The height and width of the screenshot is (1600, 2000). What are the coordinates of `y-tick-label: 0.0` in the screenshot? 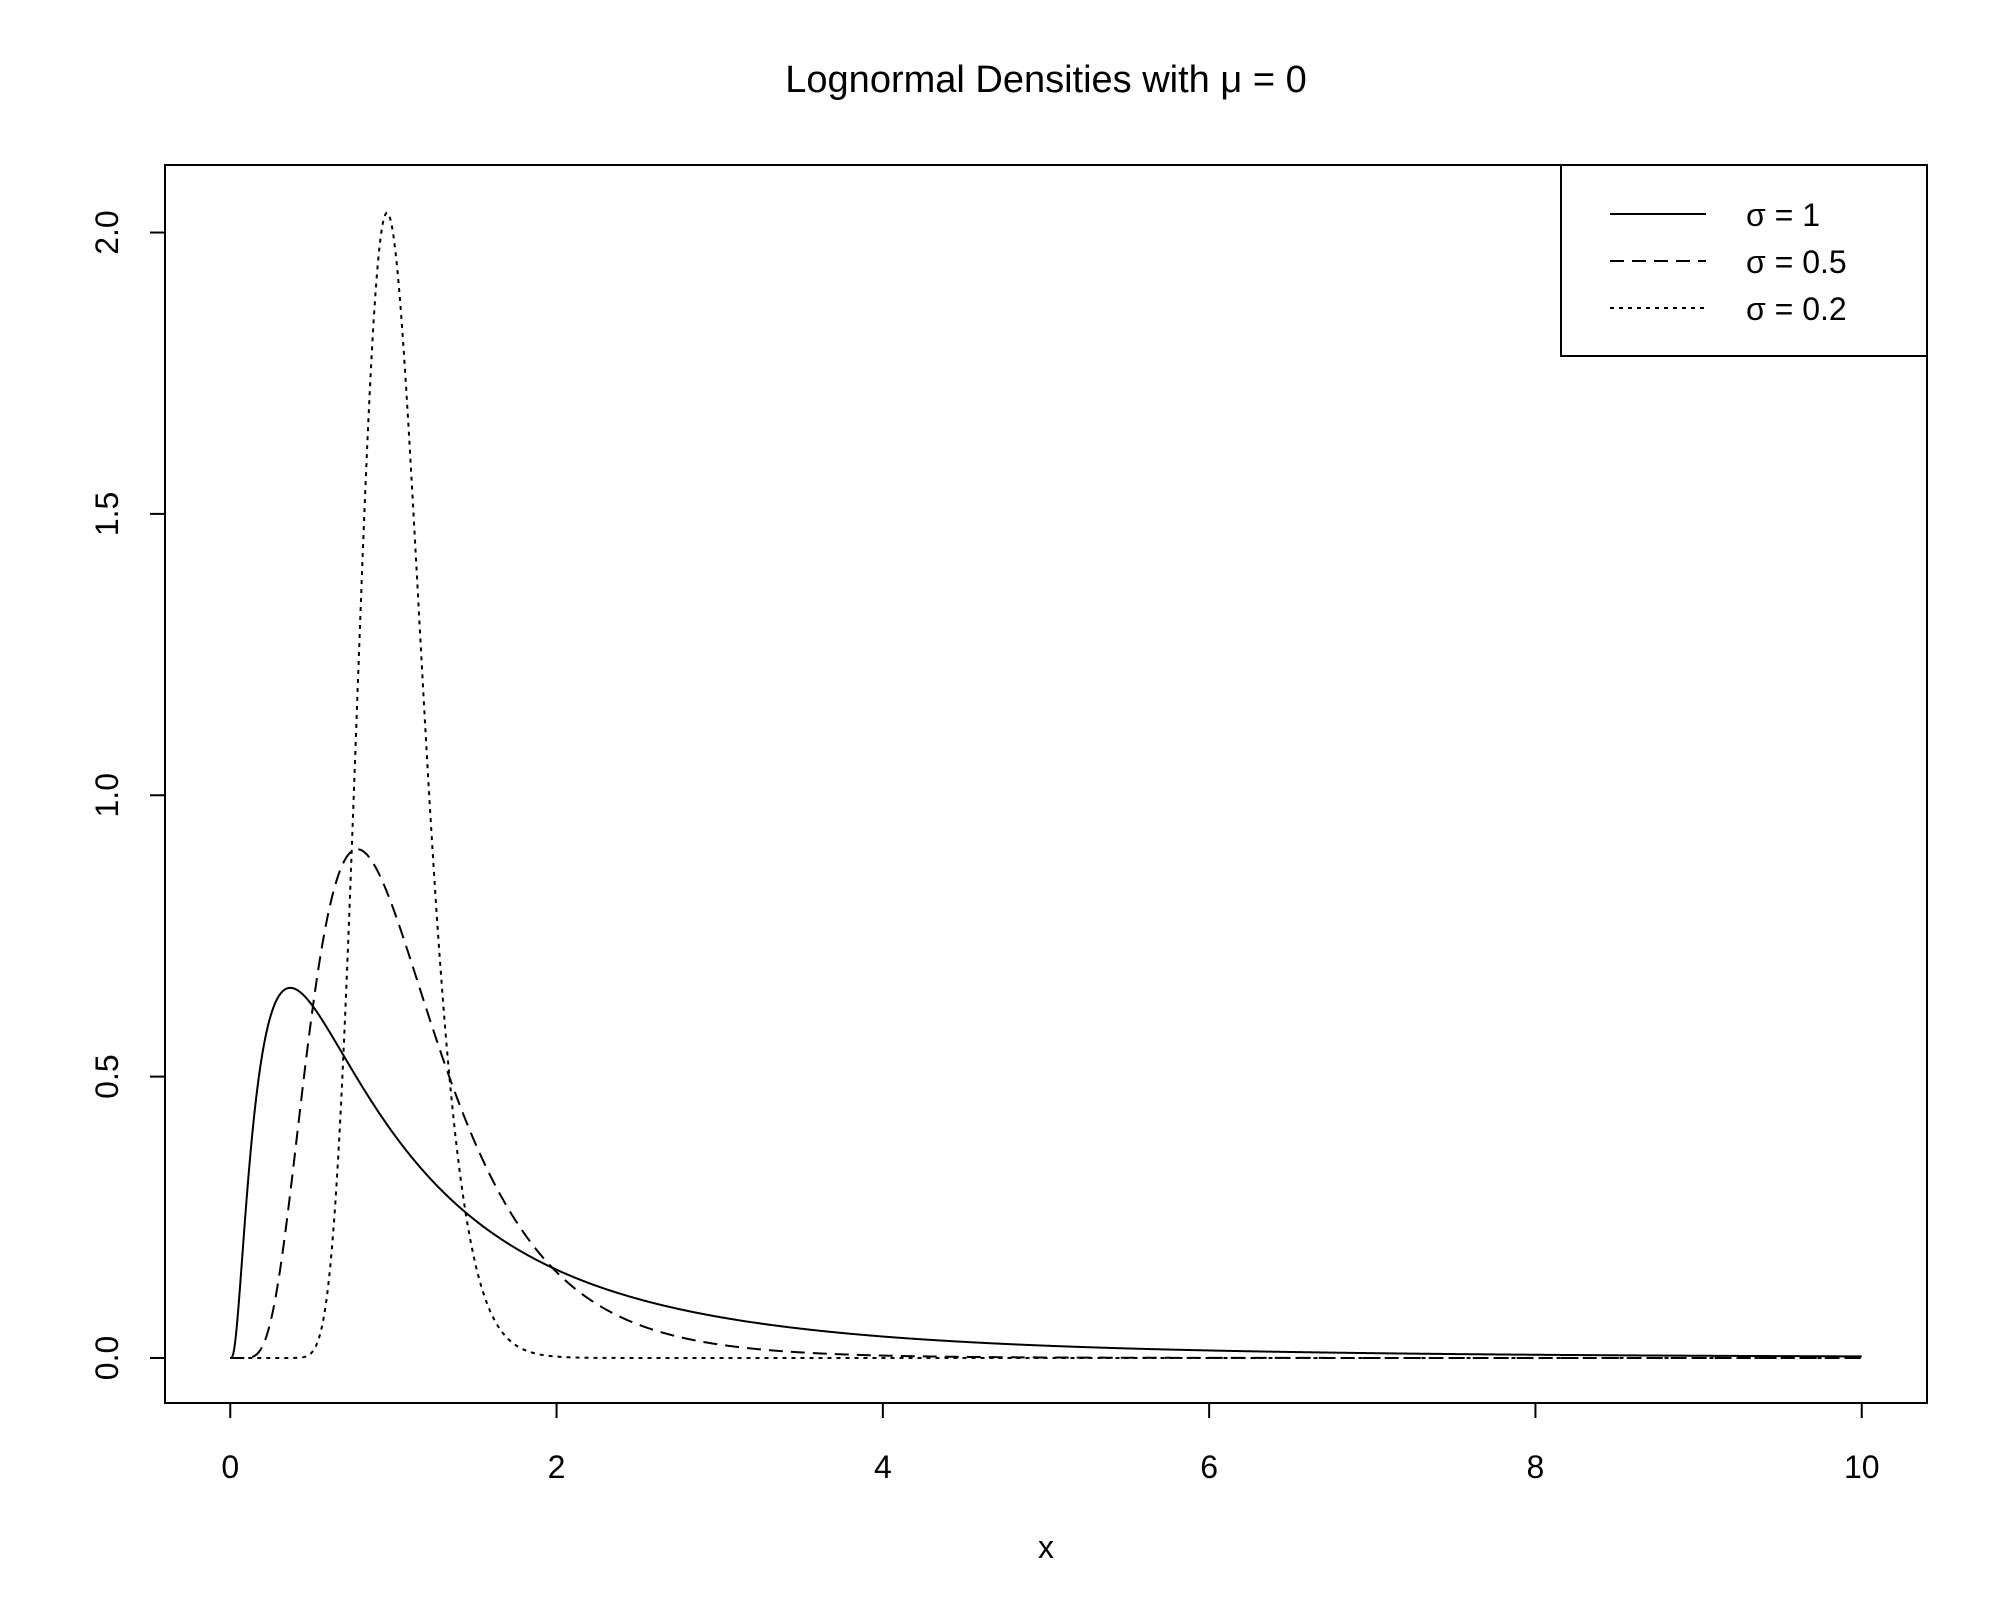 It's located at (107, 1358).